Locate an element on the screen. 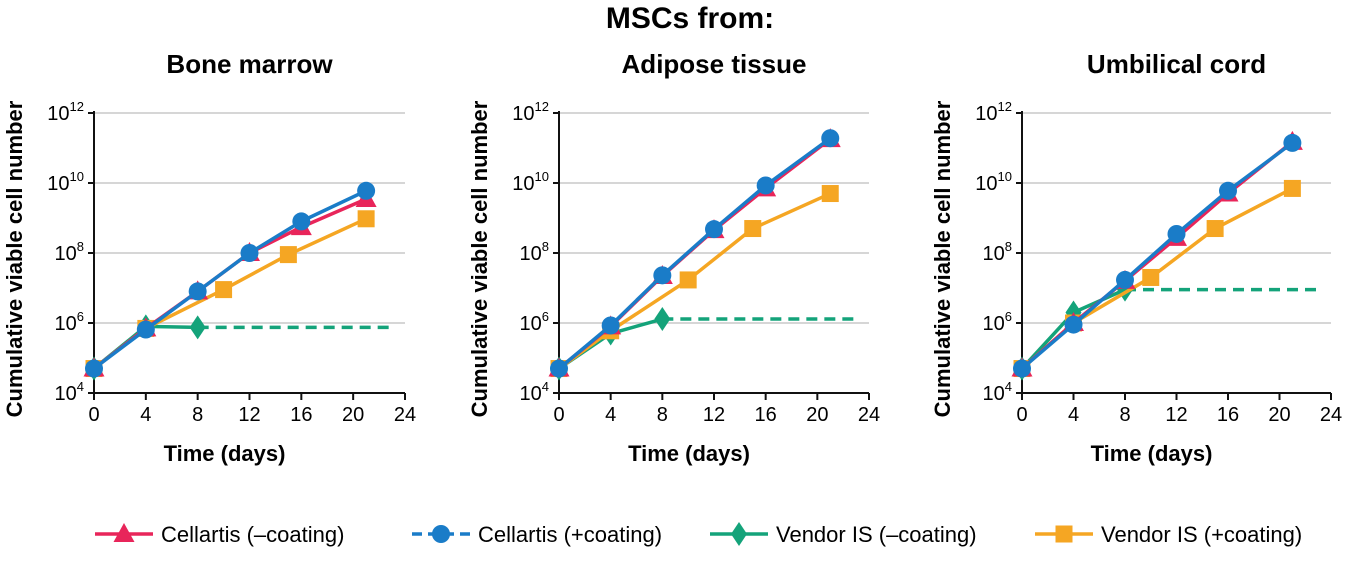 This screenshot has width=1346, height=580. x-tick-label: 4 is located at coordinates (1073, 415).